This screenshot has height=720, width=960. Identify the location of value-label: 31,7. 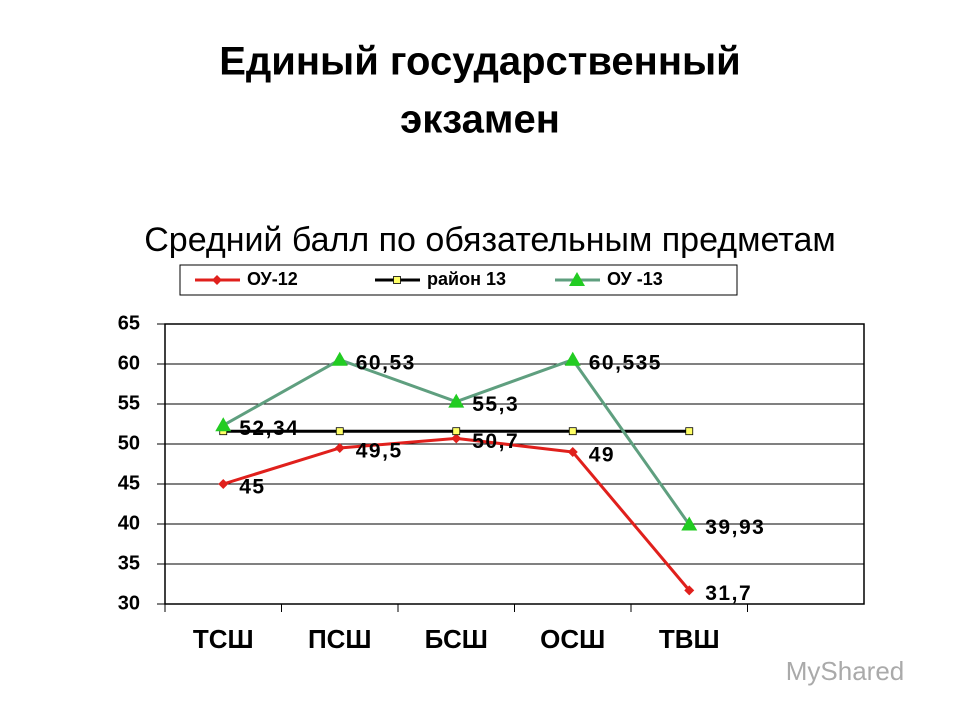
(728, 593).